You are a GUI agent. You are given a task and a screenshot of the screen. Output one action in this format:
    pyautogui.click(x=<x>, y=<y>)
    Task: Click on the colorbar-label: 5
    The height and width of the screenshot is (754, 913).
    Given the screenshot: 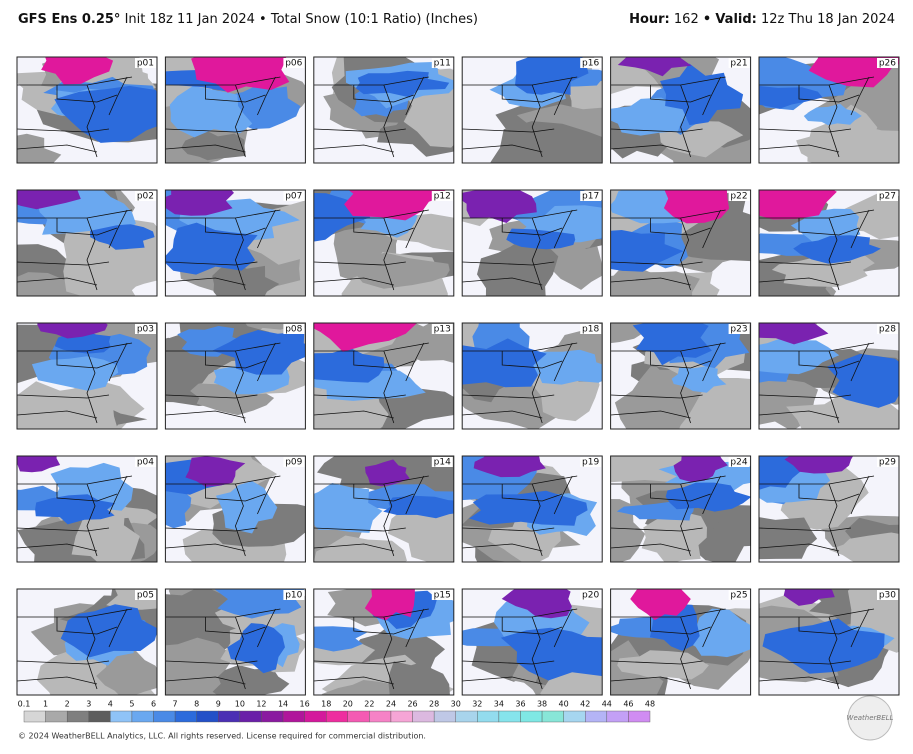 What is the action you would take?
    pyautogui.click(x=131, y=704)
    